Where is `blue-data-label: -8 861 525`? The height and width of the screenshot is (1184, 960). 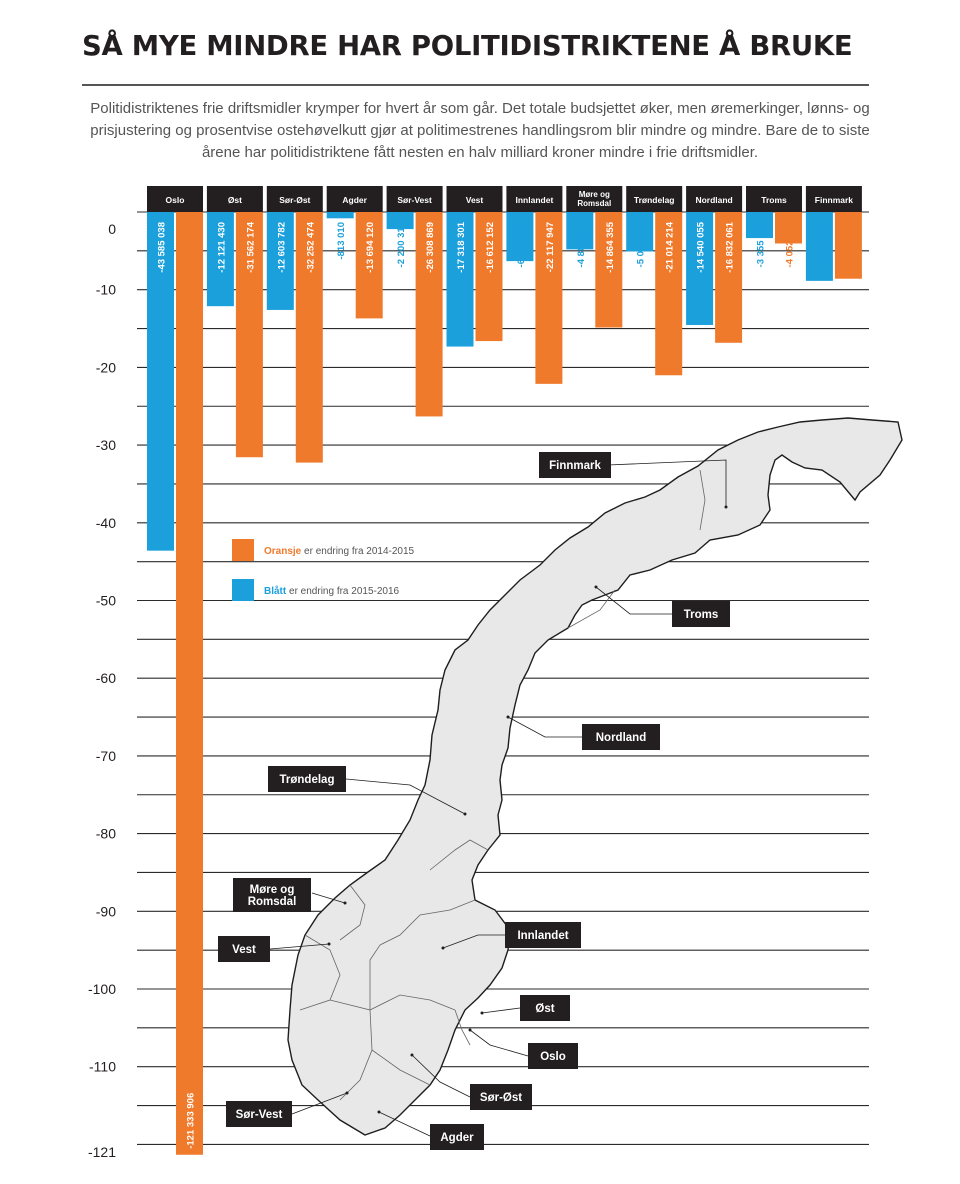 blue-data-label: -8 861 525 is located at coordinates (820, 244).